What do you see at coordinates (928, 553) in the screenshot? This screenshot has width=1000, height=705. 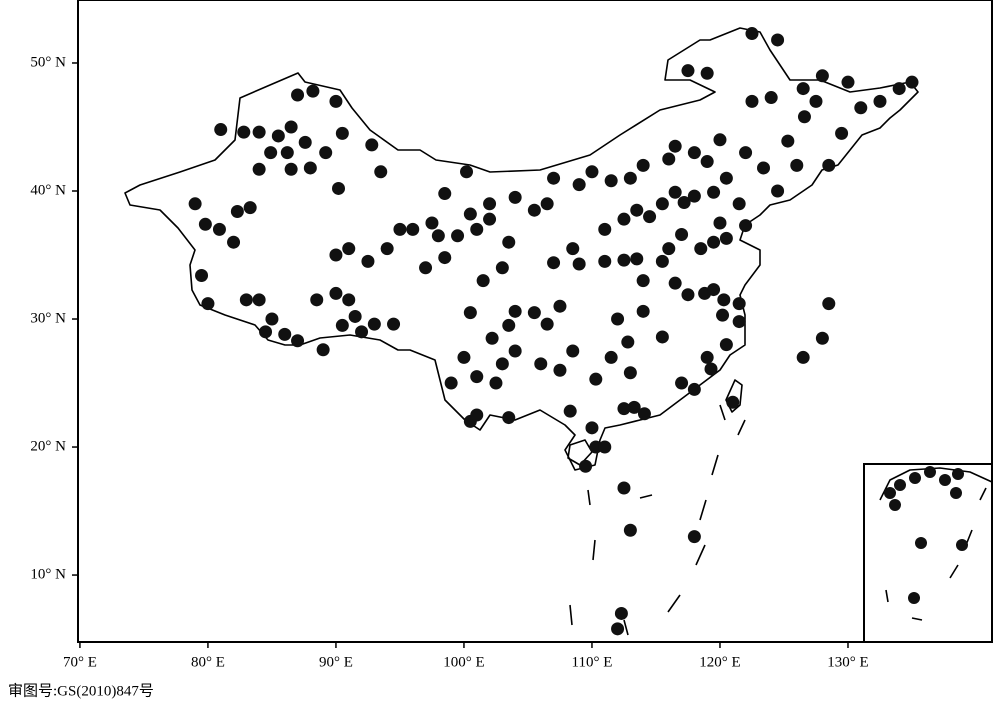 I see `inset` at bounding box center [928, 553].